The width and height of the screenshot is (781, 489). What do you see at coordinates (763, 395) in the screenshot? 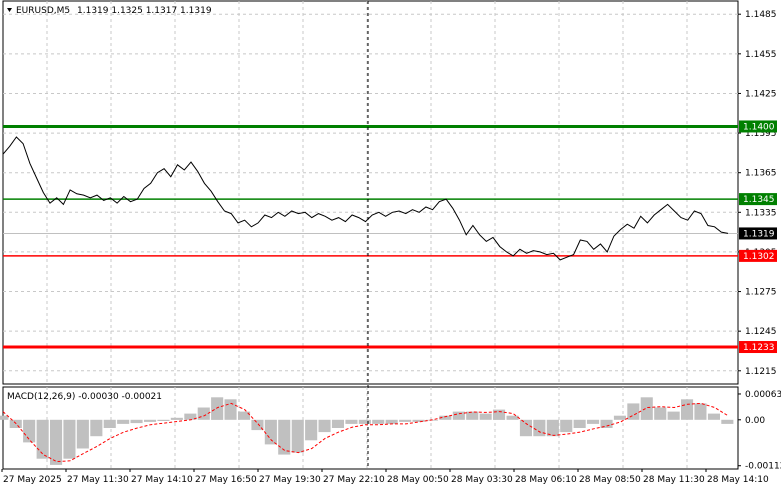
I see `macd-tick-label: 0.00063` at bounding box center [763, 395].